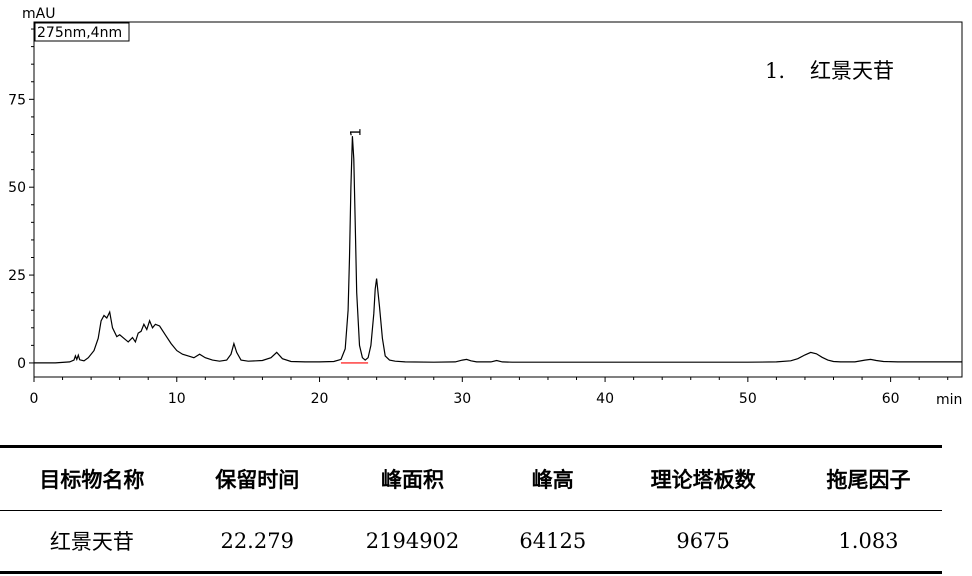 The height and width of the screenshot is (576, 972). I want to click on x-axis-ticks: 0 10 20 30 40 50 60, so click(489, 392).